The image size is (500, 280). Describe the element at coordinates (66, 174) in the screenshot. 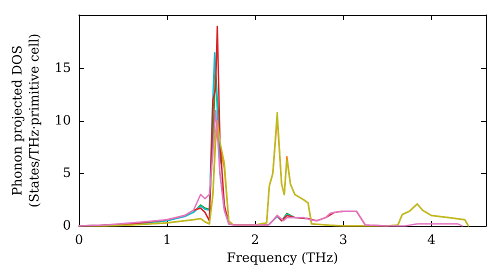

I see `y-tick-label: 5` at that location.